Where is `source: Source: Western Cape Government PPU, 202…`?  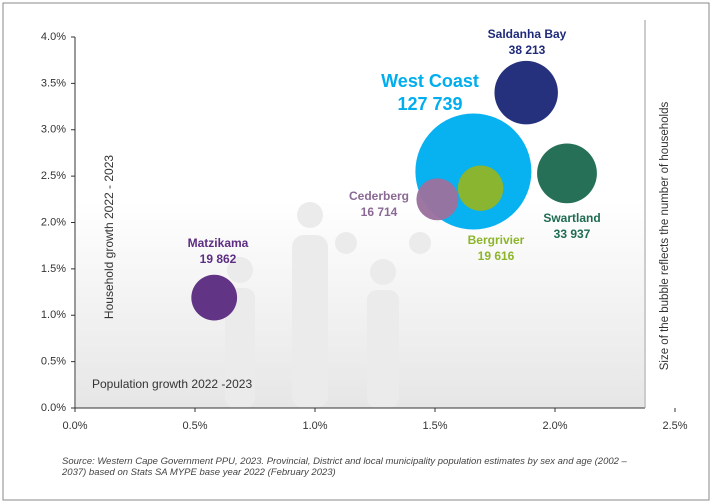 source: Source: Western Cape Government PPU, 202… is located at coordinates (344, 467).